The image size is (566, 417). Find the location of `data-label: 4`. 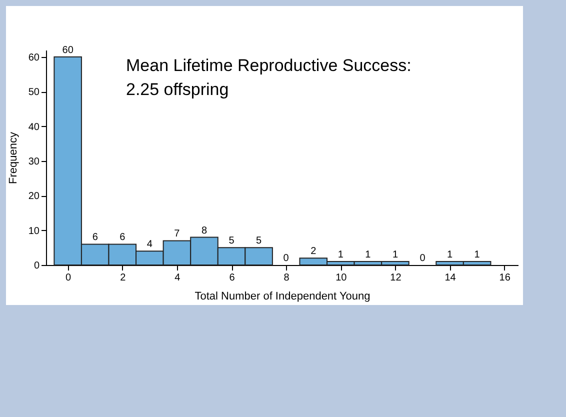

data-label: 4 is located at coordinates (149, 244).